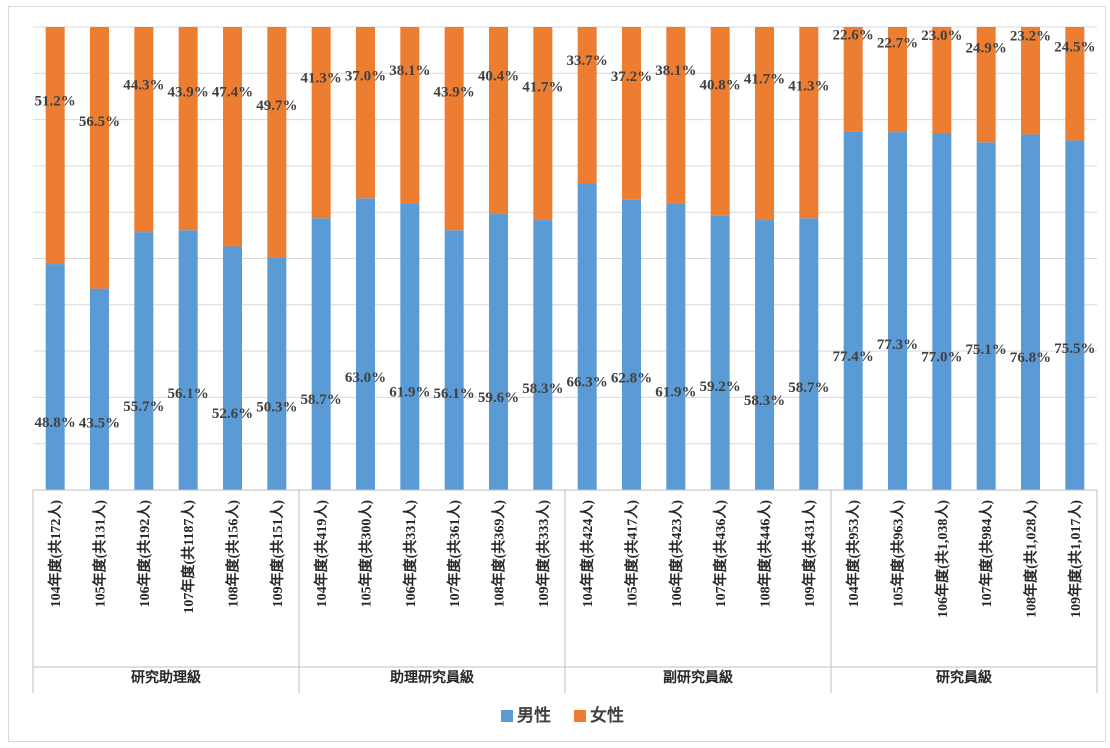 This screenshot has width=1110, height=748. I want to click on legend-label-male: 男性, so click(534, 715).